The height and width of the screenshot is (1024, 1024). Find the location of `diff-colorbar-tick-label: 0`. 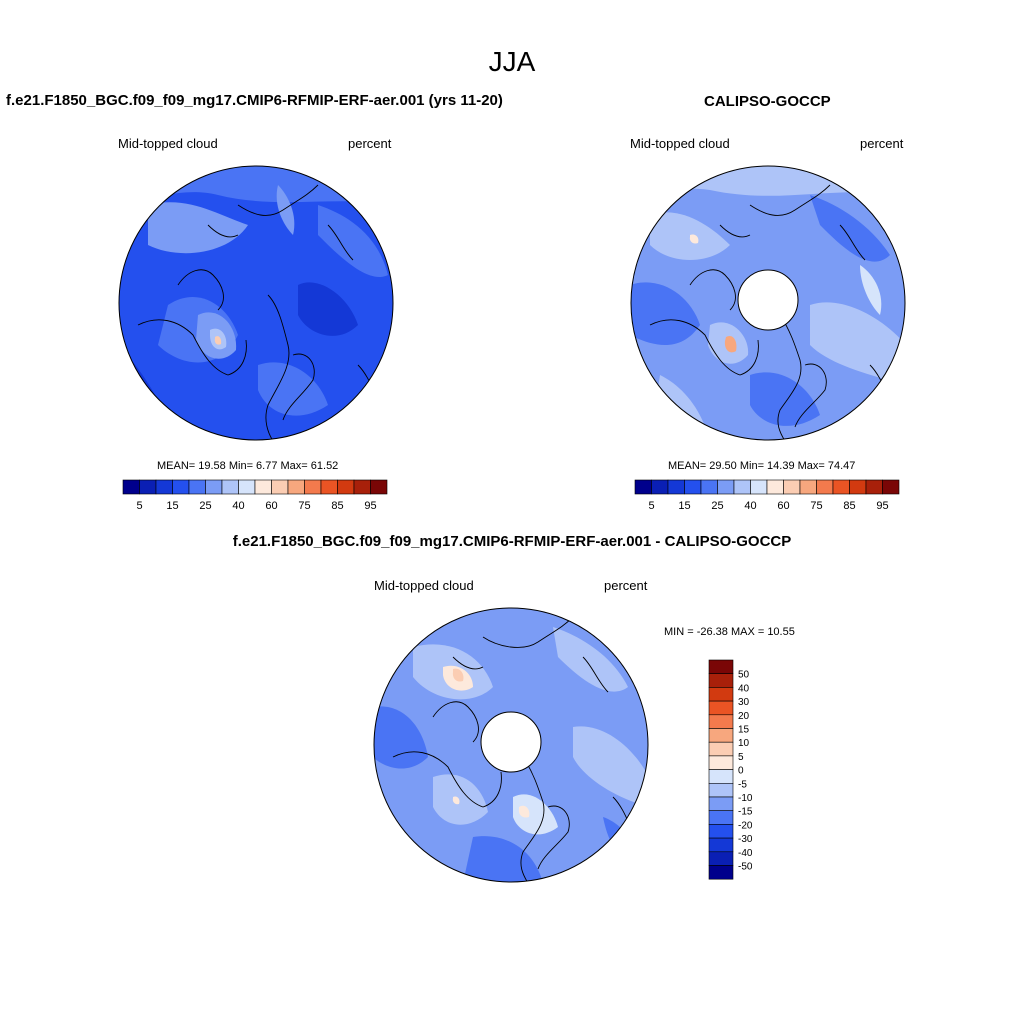

diff-colorbar-tick-label: 0 is located at coordinates (741, 771).